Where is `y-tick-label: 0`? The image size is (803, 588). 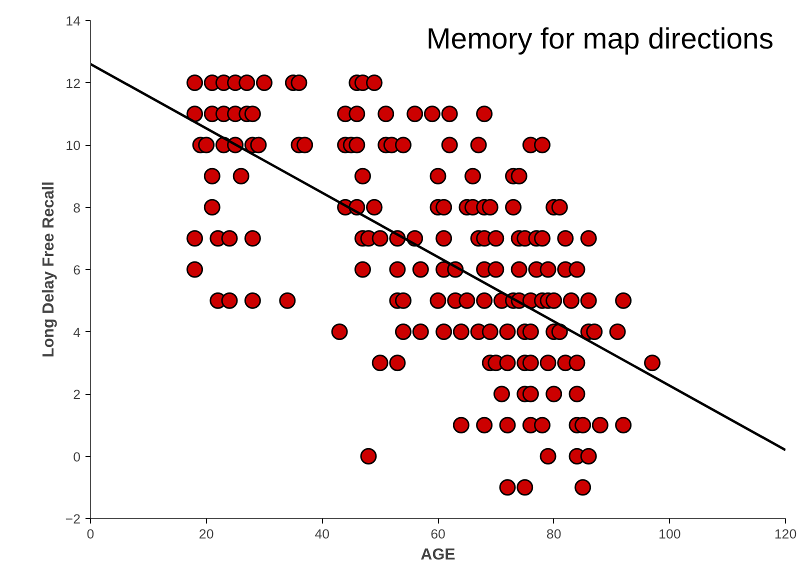 y-tick-label: 0 is located at coordinates (77, 456).